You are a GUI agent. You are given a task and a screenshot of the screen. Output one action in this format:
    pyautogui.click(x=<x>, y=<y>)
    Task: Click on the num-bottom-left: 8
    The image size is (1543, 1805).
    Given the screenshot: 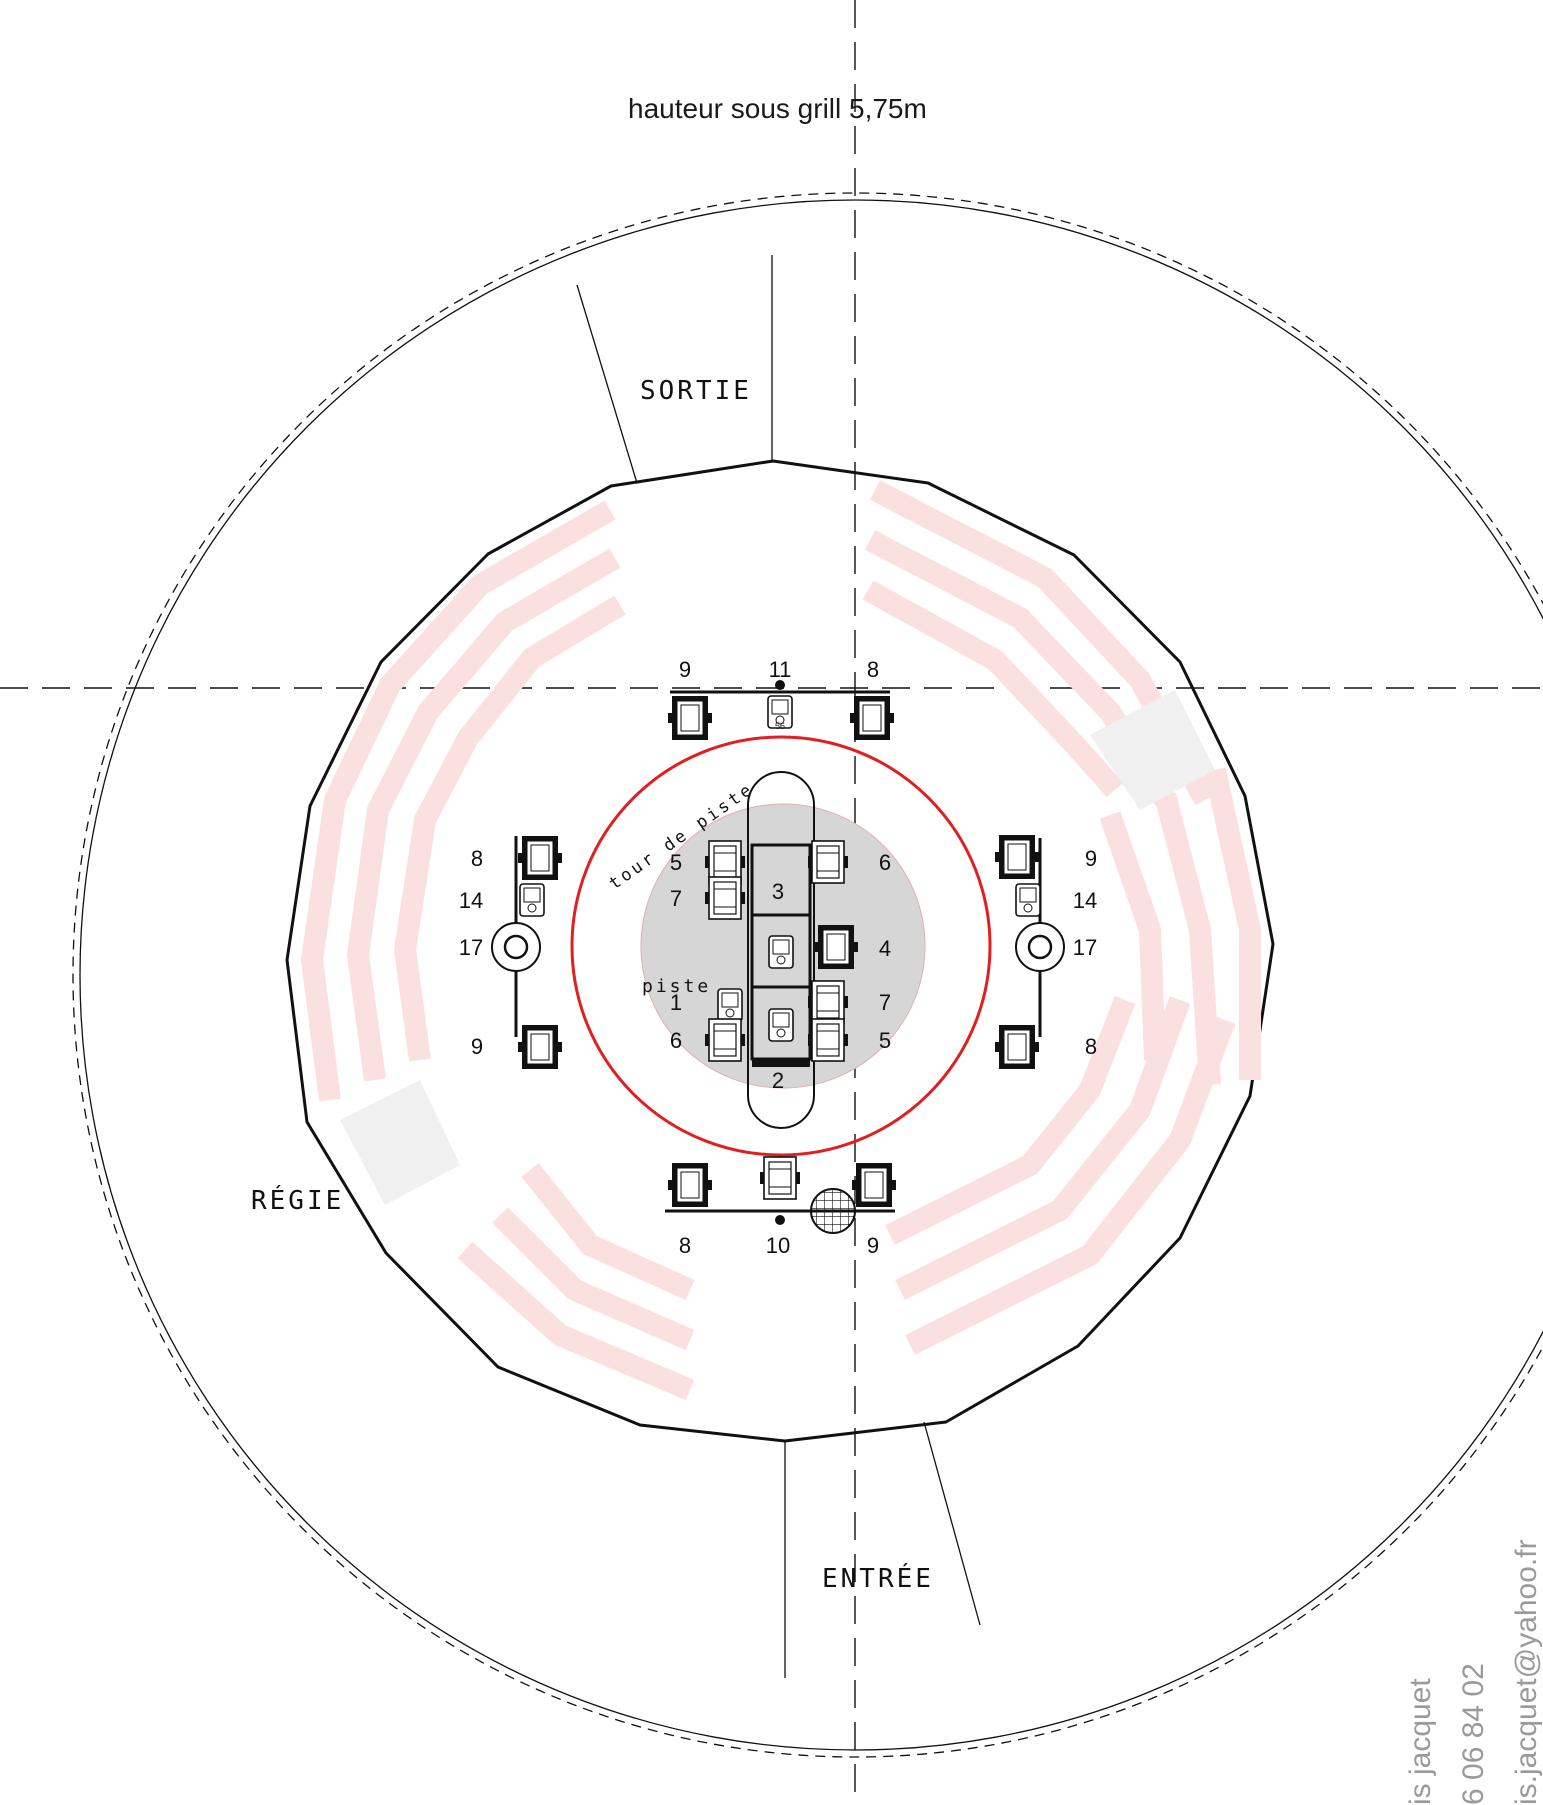 What is the action you would take?
    pyautogui.click(x=685, y=1245)
    